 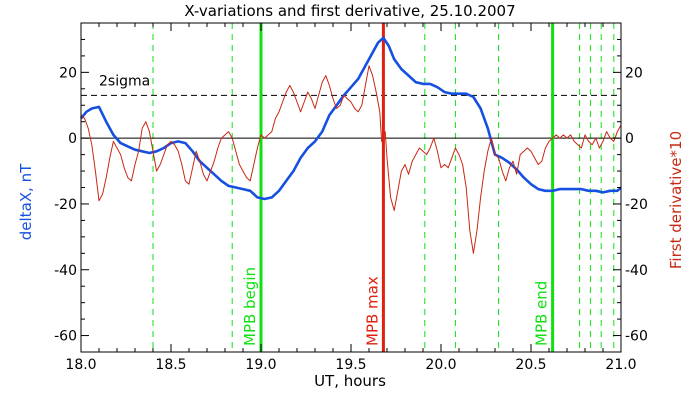 I want to click on y-tick-label-right-0: -60, so click(x=636, y=337).